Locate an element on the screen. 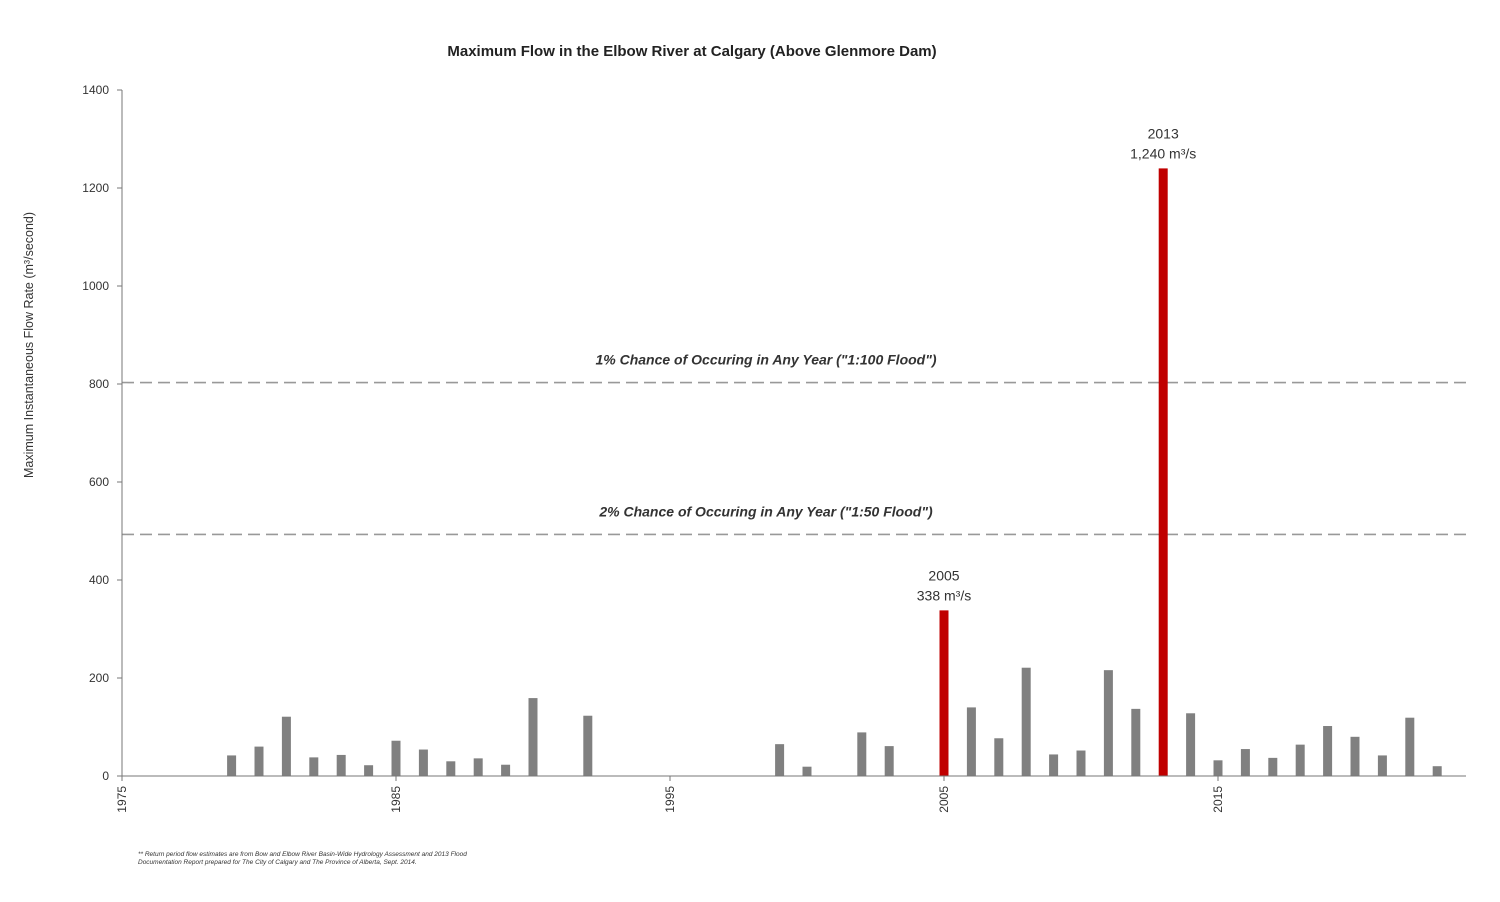  x-tick-label: 1975 is located at coordinates (122, 799).